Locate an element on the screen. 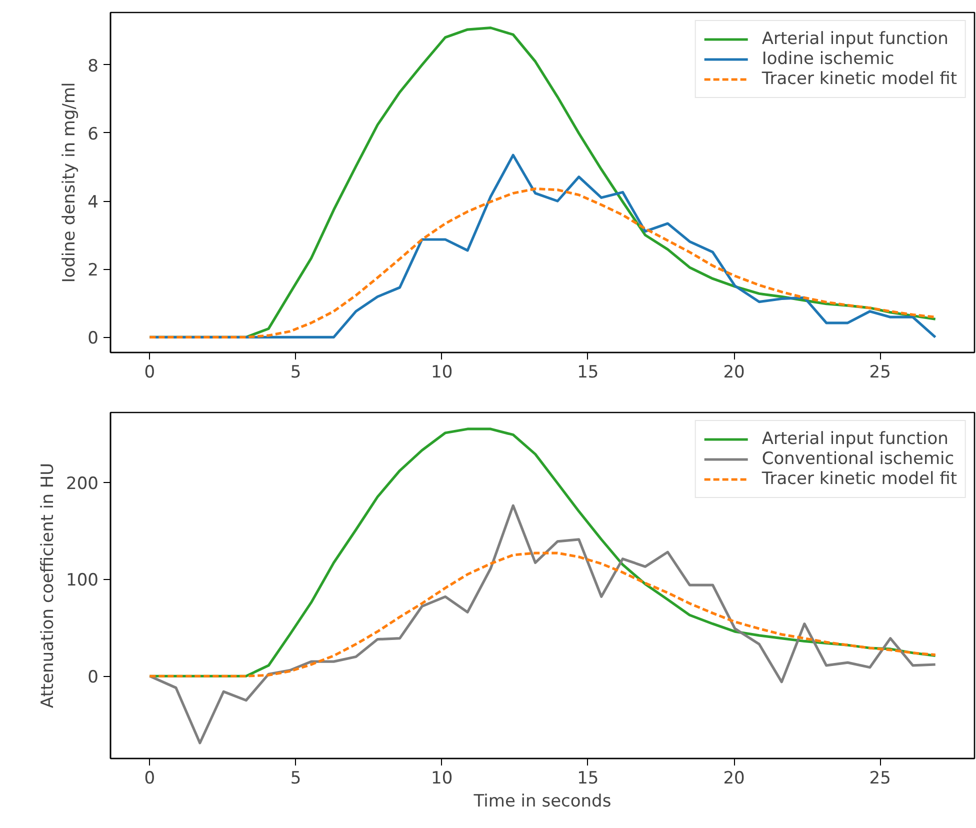 This screenshot has width=976, height=828. y-axis-title: Iodine density in mg/ml is located at coordinates (70, 182).